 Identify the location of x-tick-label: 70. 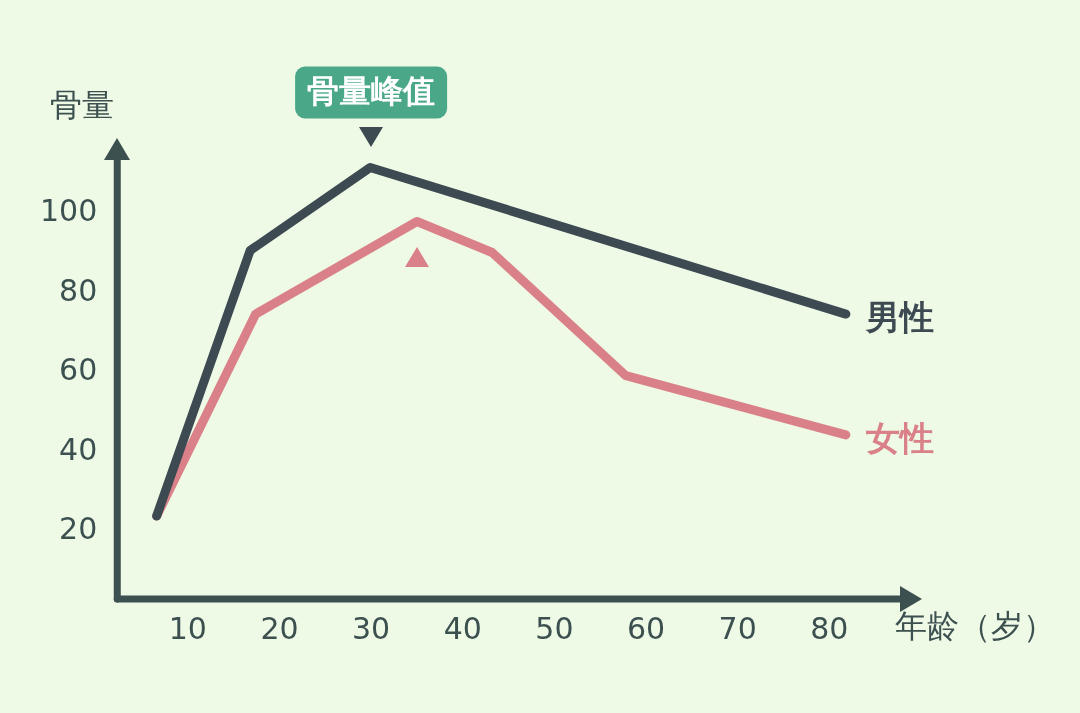
(737, 628).